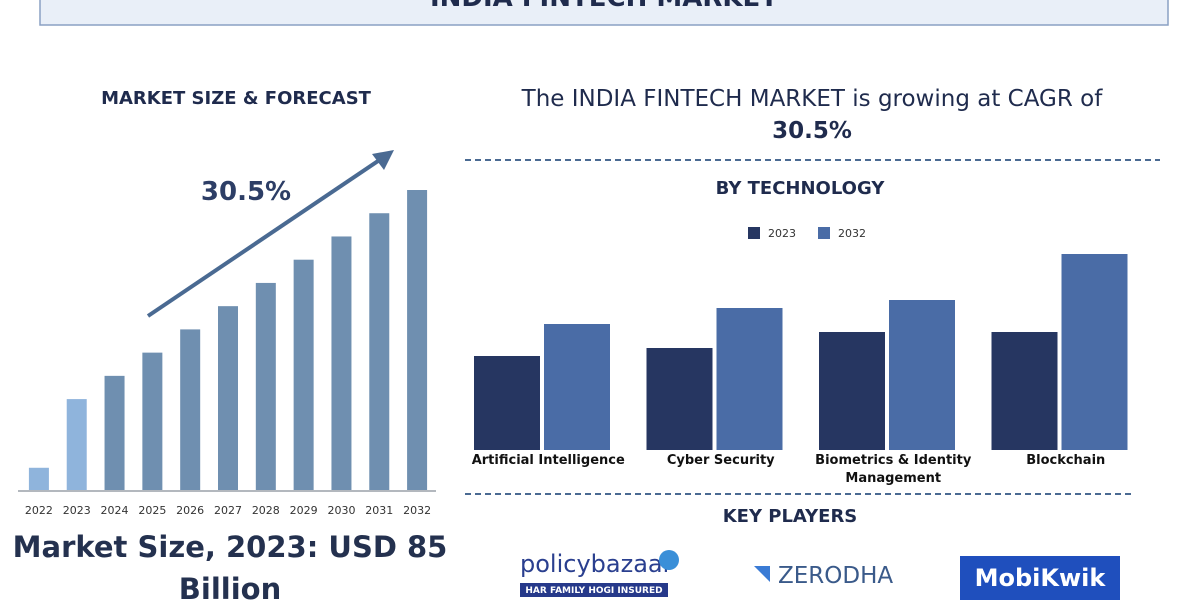 The height and width of the screenshot is (600, 1200). Describe the element at coordinates (246, 192) in the screenshot. I see `annotation: 30.5%` at that location.